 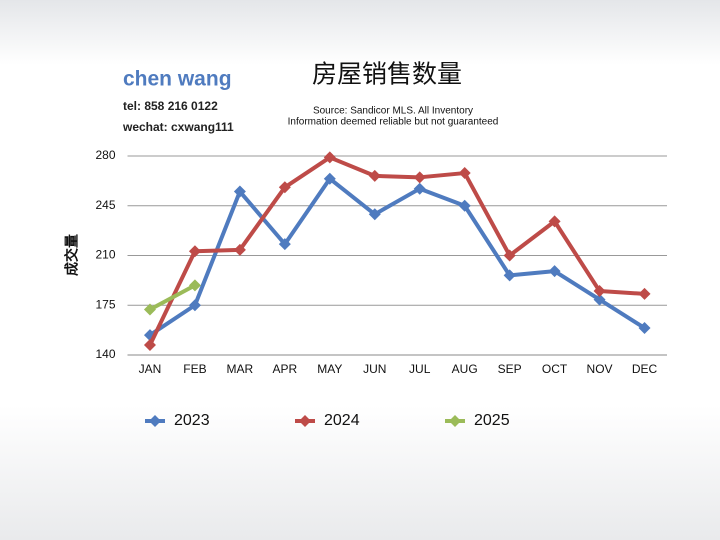 What do you see at coordinates (192, 420) in the screenshot?
I see `legend-label: 2023` at bounding box center [192, 420].